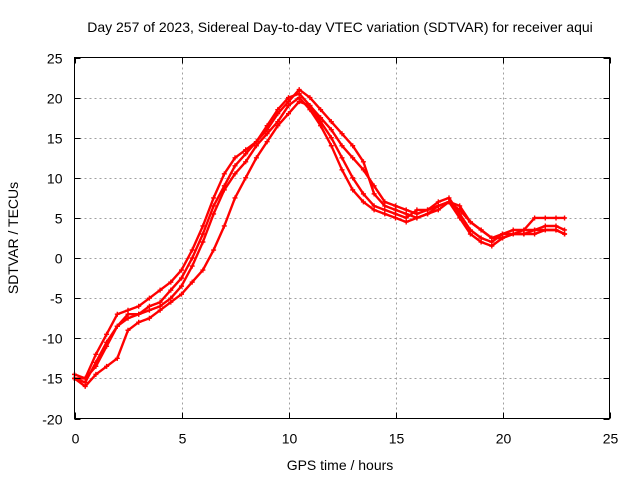  Describe the element at coordinates (183, 439) in the screenshot. I see `x-tick-label: 5` at that location.